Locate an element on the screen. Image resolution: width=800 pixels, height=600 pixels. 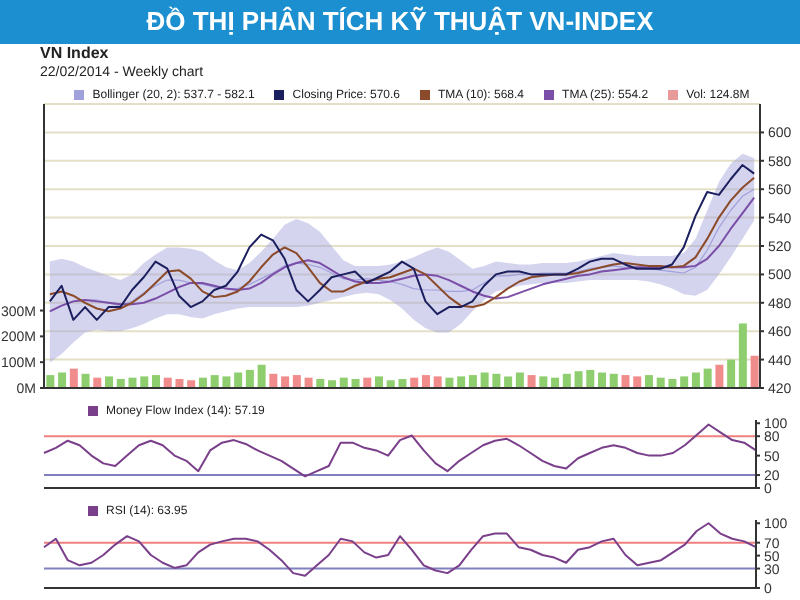
chart-title: ĐỒ THỊ PHÂN TÍCH KỸ THUẬT VN-INDEX is located at coordinates (400, 22).